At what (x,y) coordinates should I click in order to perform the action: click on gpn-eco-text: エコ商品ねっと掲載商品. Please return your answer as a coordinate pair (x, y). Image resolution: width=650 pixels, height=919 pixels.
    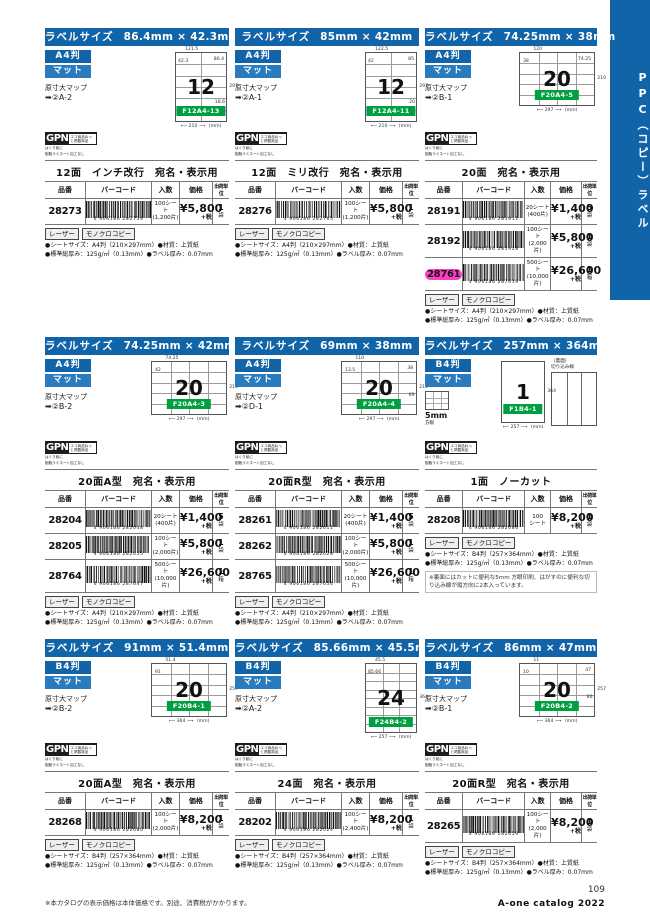
    Looking at the image, I should click on (272, 447).